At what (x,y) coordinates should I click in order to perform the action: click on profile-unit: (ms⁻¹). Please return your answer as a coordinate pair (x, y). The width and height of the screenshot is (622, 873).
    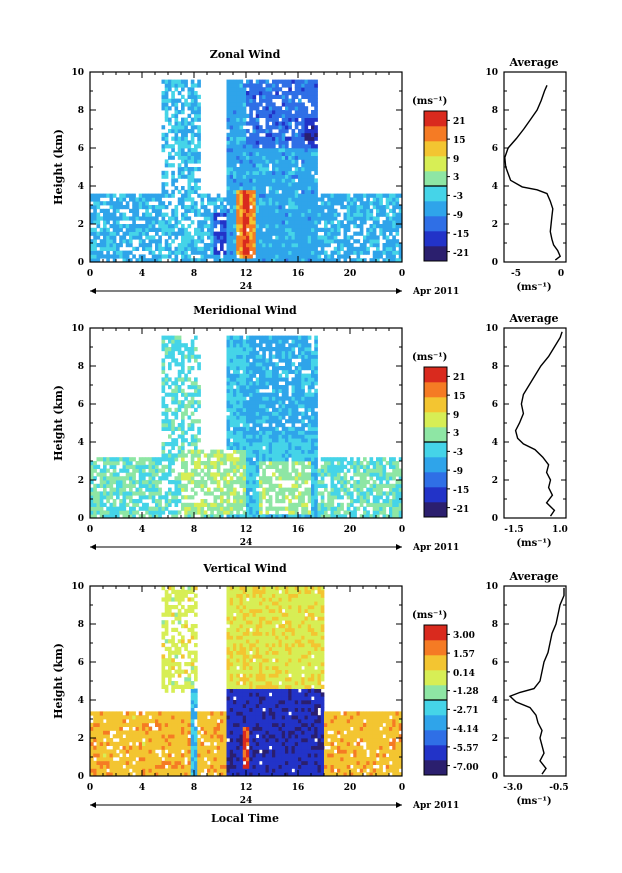
    Looking at the image, I should click on (533, 543).